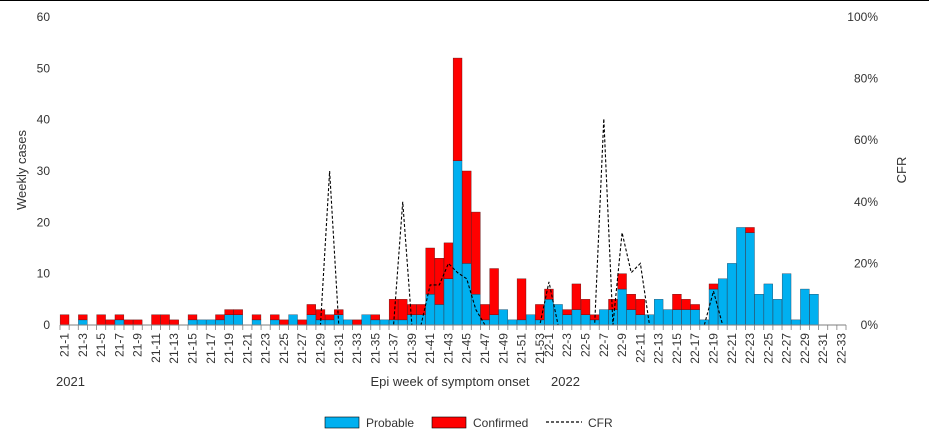  Describe the element at coordinates (823, 348) in the screenshot. I see `x-tick-label: 22-31` at that location.